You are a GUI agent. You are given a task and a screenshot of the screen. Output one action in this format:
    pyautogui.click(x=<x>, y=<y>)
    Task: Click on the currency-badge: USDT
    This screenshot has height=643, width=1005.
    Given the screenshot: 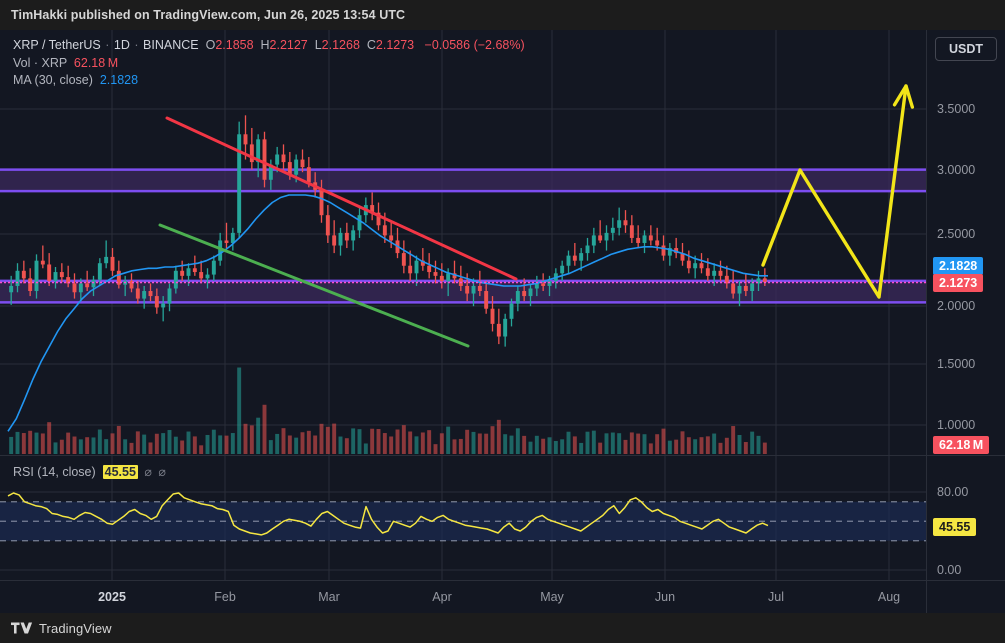 What is the action you would take?
    pyautogui.click(x=965, y=49)
    